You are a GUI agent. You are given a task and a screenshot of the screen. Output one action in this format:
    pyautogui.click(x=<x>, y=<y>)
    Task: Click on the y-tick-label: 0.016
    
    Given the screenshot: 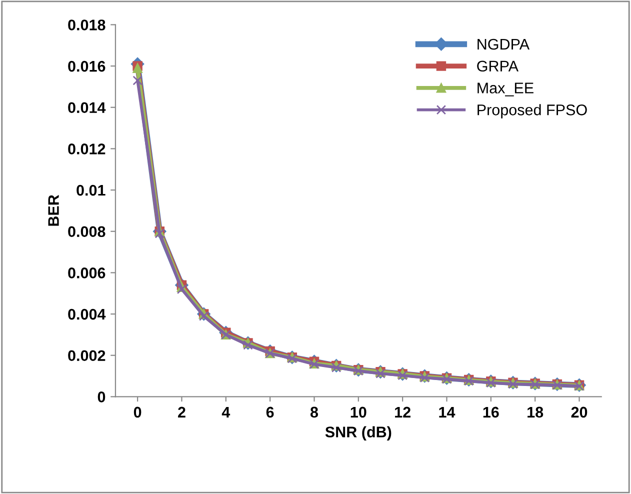 What is the action you would take?
    pyautogui.click(x=87, y=66)
    